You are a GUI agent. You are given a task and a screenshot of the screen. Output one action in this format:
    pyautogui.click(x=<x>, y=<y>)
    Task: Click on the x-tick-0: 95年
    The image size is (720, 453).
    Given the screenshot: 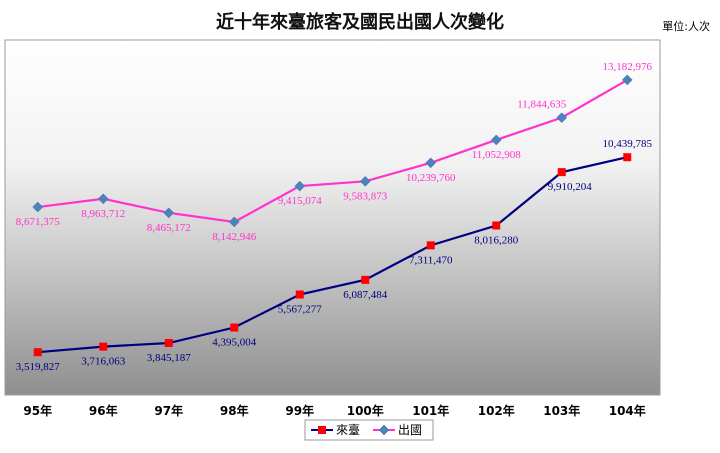 What is the action you would take?
    pyautogui.click(x=37, y=410)
    